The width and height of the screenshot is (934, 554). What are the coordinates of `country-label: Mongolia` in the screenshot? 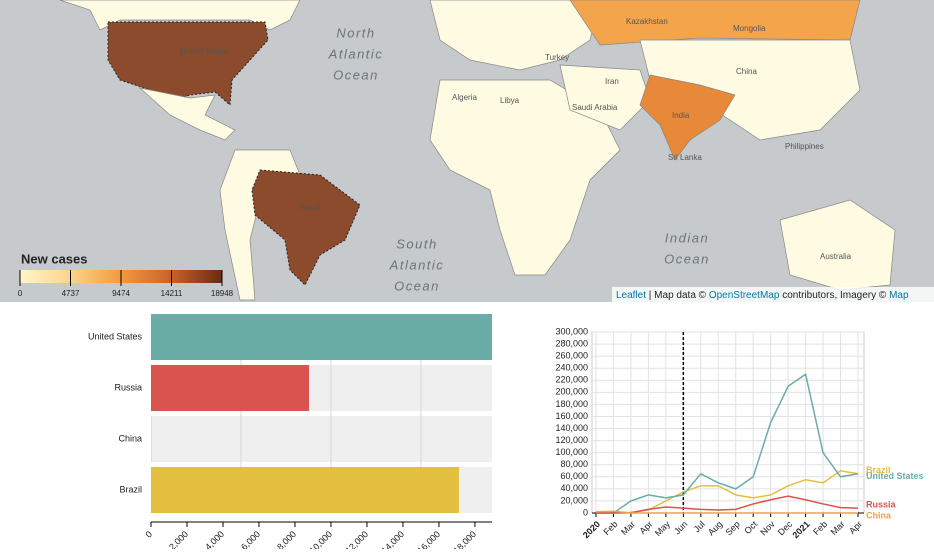 It's located at (749, 28).